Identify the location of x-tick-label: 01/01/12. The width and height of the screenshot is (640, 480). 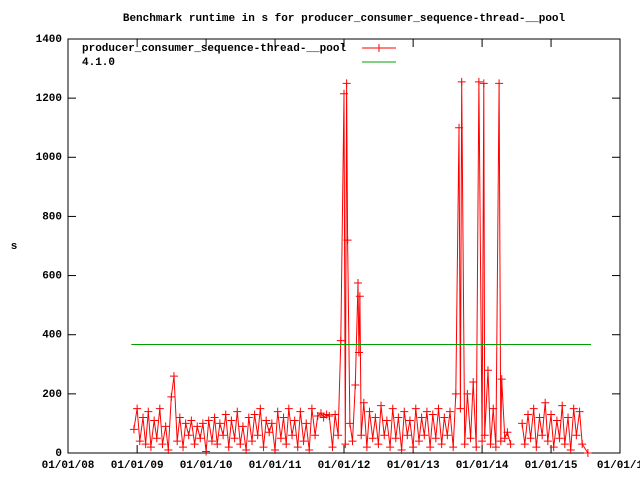
(344, 466).